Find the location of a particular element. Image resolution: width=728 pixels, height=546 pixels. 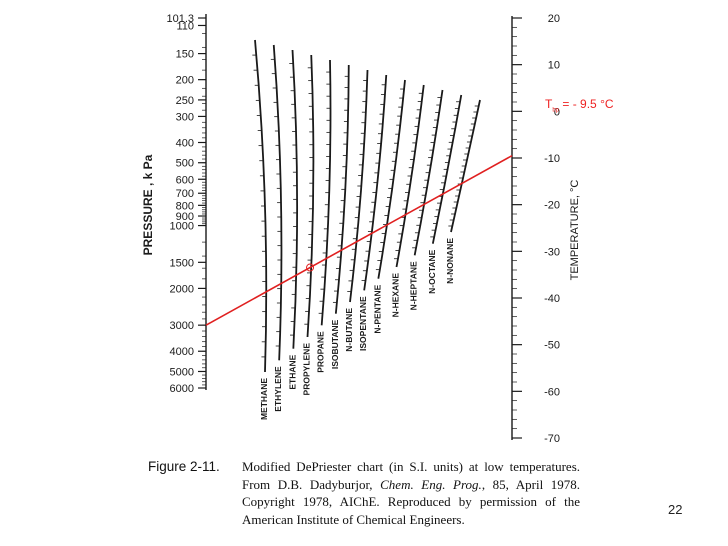

component-label: PROPANE is located at coordinates (321, 352).